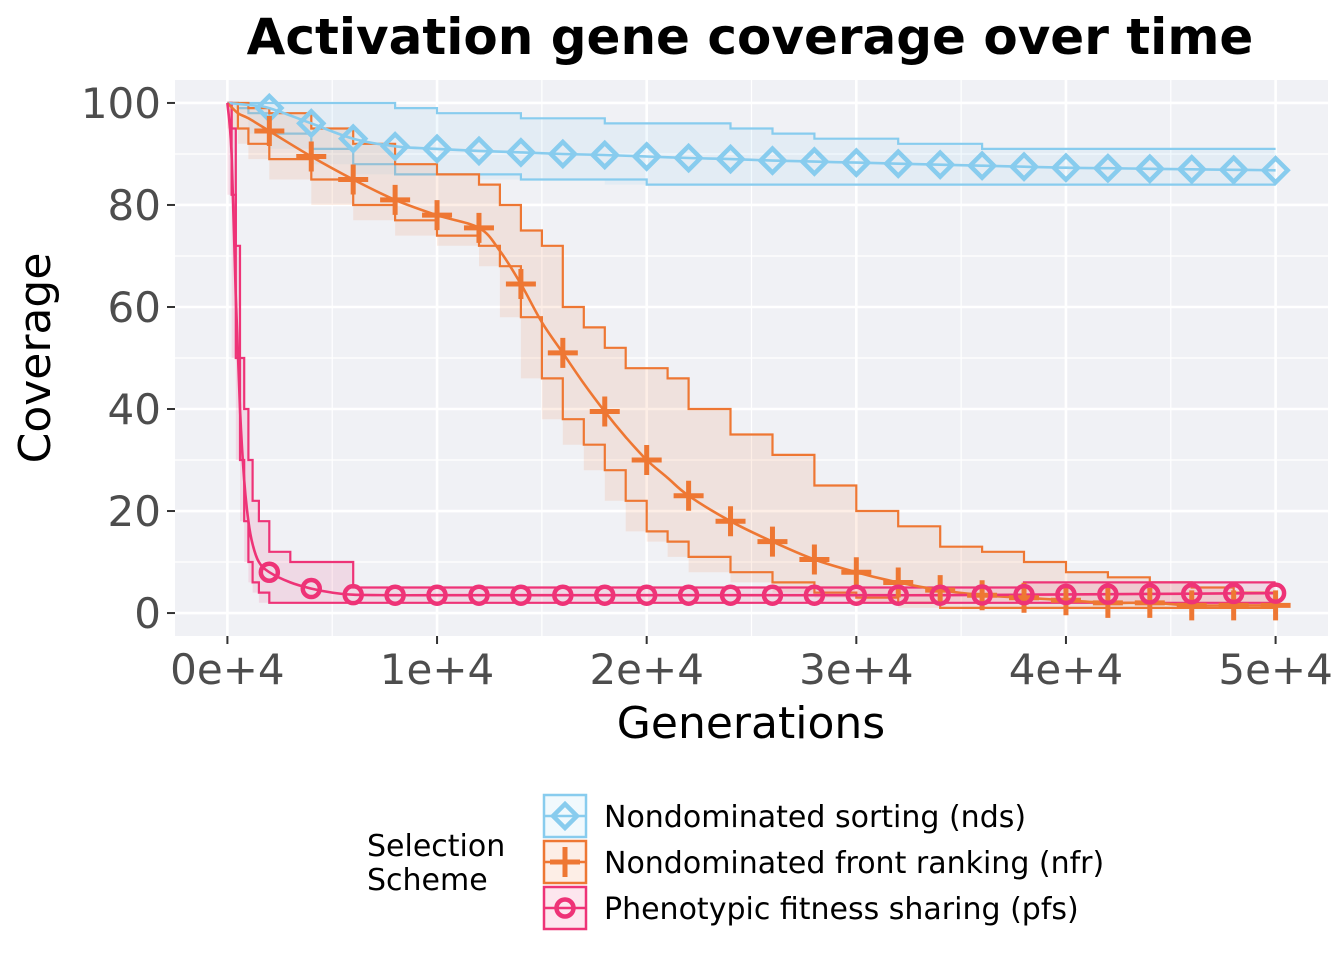 Image resolution: width=1344 pixels, height=960 pixels. I want to click on y-tick-label: 100, so click(121, 103).